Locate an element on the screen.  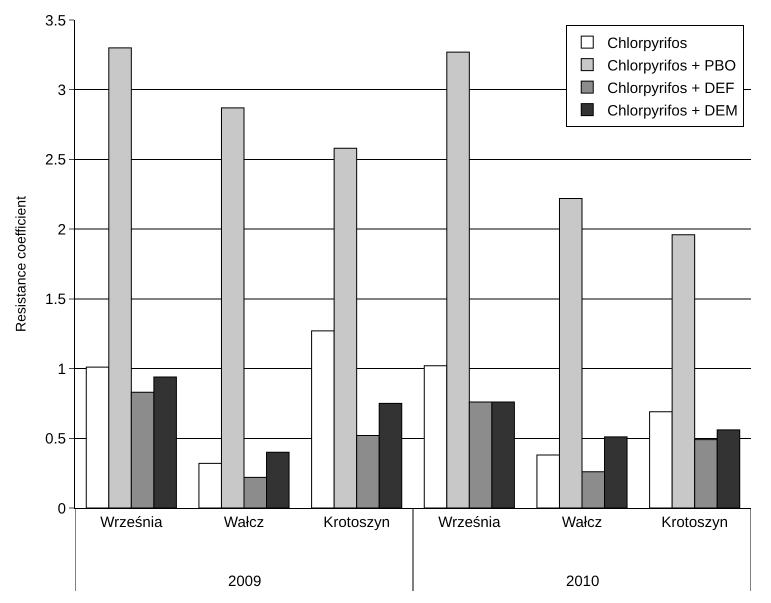
y-tick-label: 0 is located at coordinates (62, 509).